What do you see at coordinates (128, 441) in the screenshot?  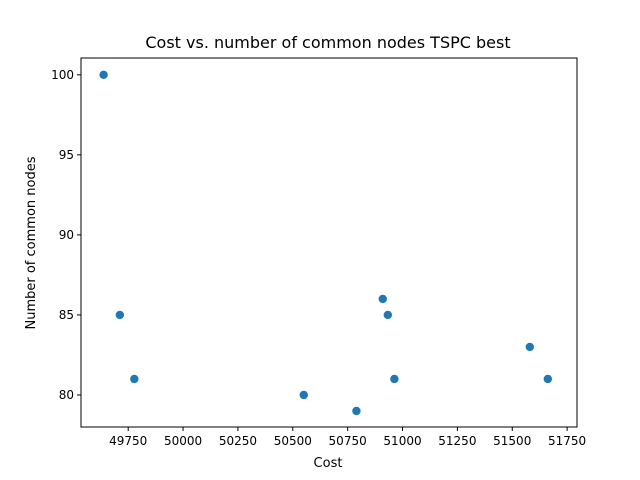 I see `x-tick-label: 49750` at bounding box center [128, 441].